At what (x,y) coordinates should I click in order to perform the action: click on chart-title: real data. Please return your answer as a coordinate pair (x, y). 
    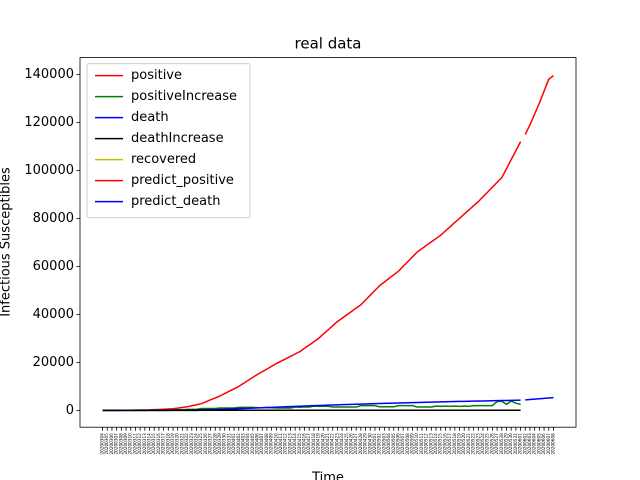
    Looking at the image, I should click on (328, 44).